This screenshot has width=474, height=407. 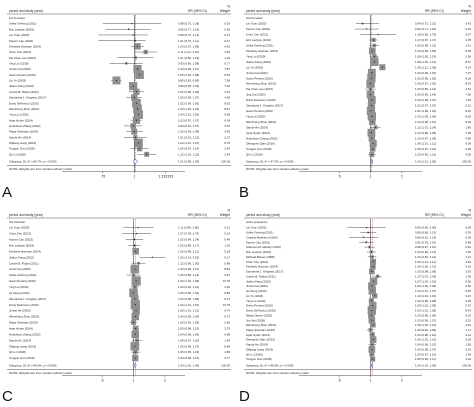 I want to click on study-rr-ci: 1.03 (0.98, 1.08), so click(x=188, y=299).